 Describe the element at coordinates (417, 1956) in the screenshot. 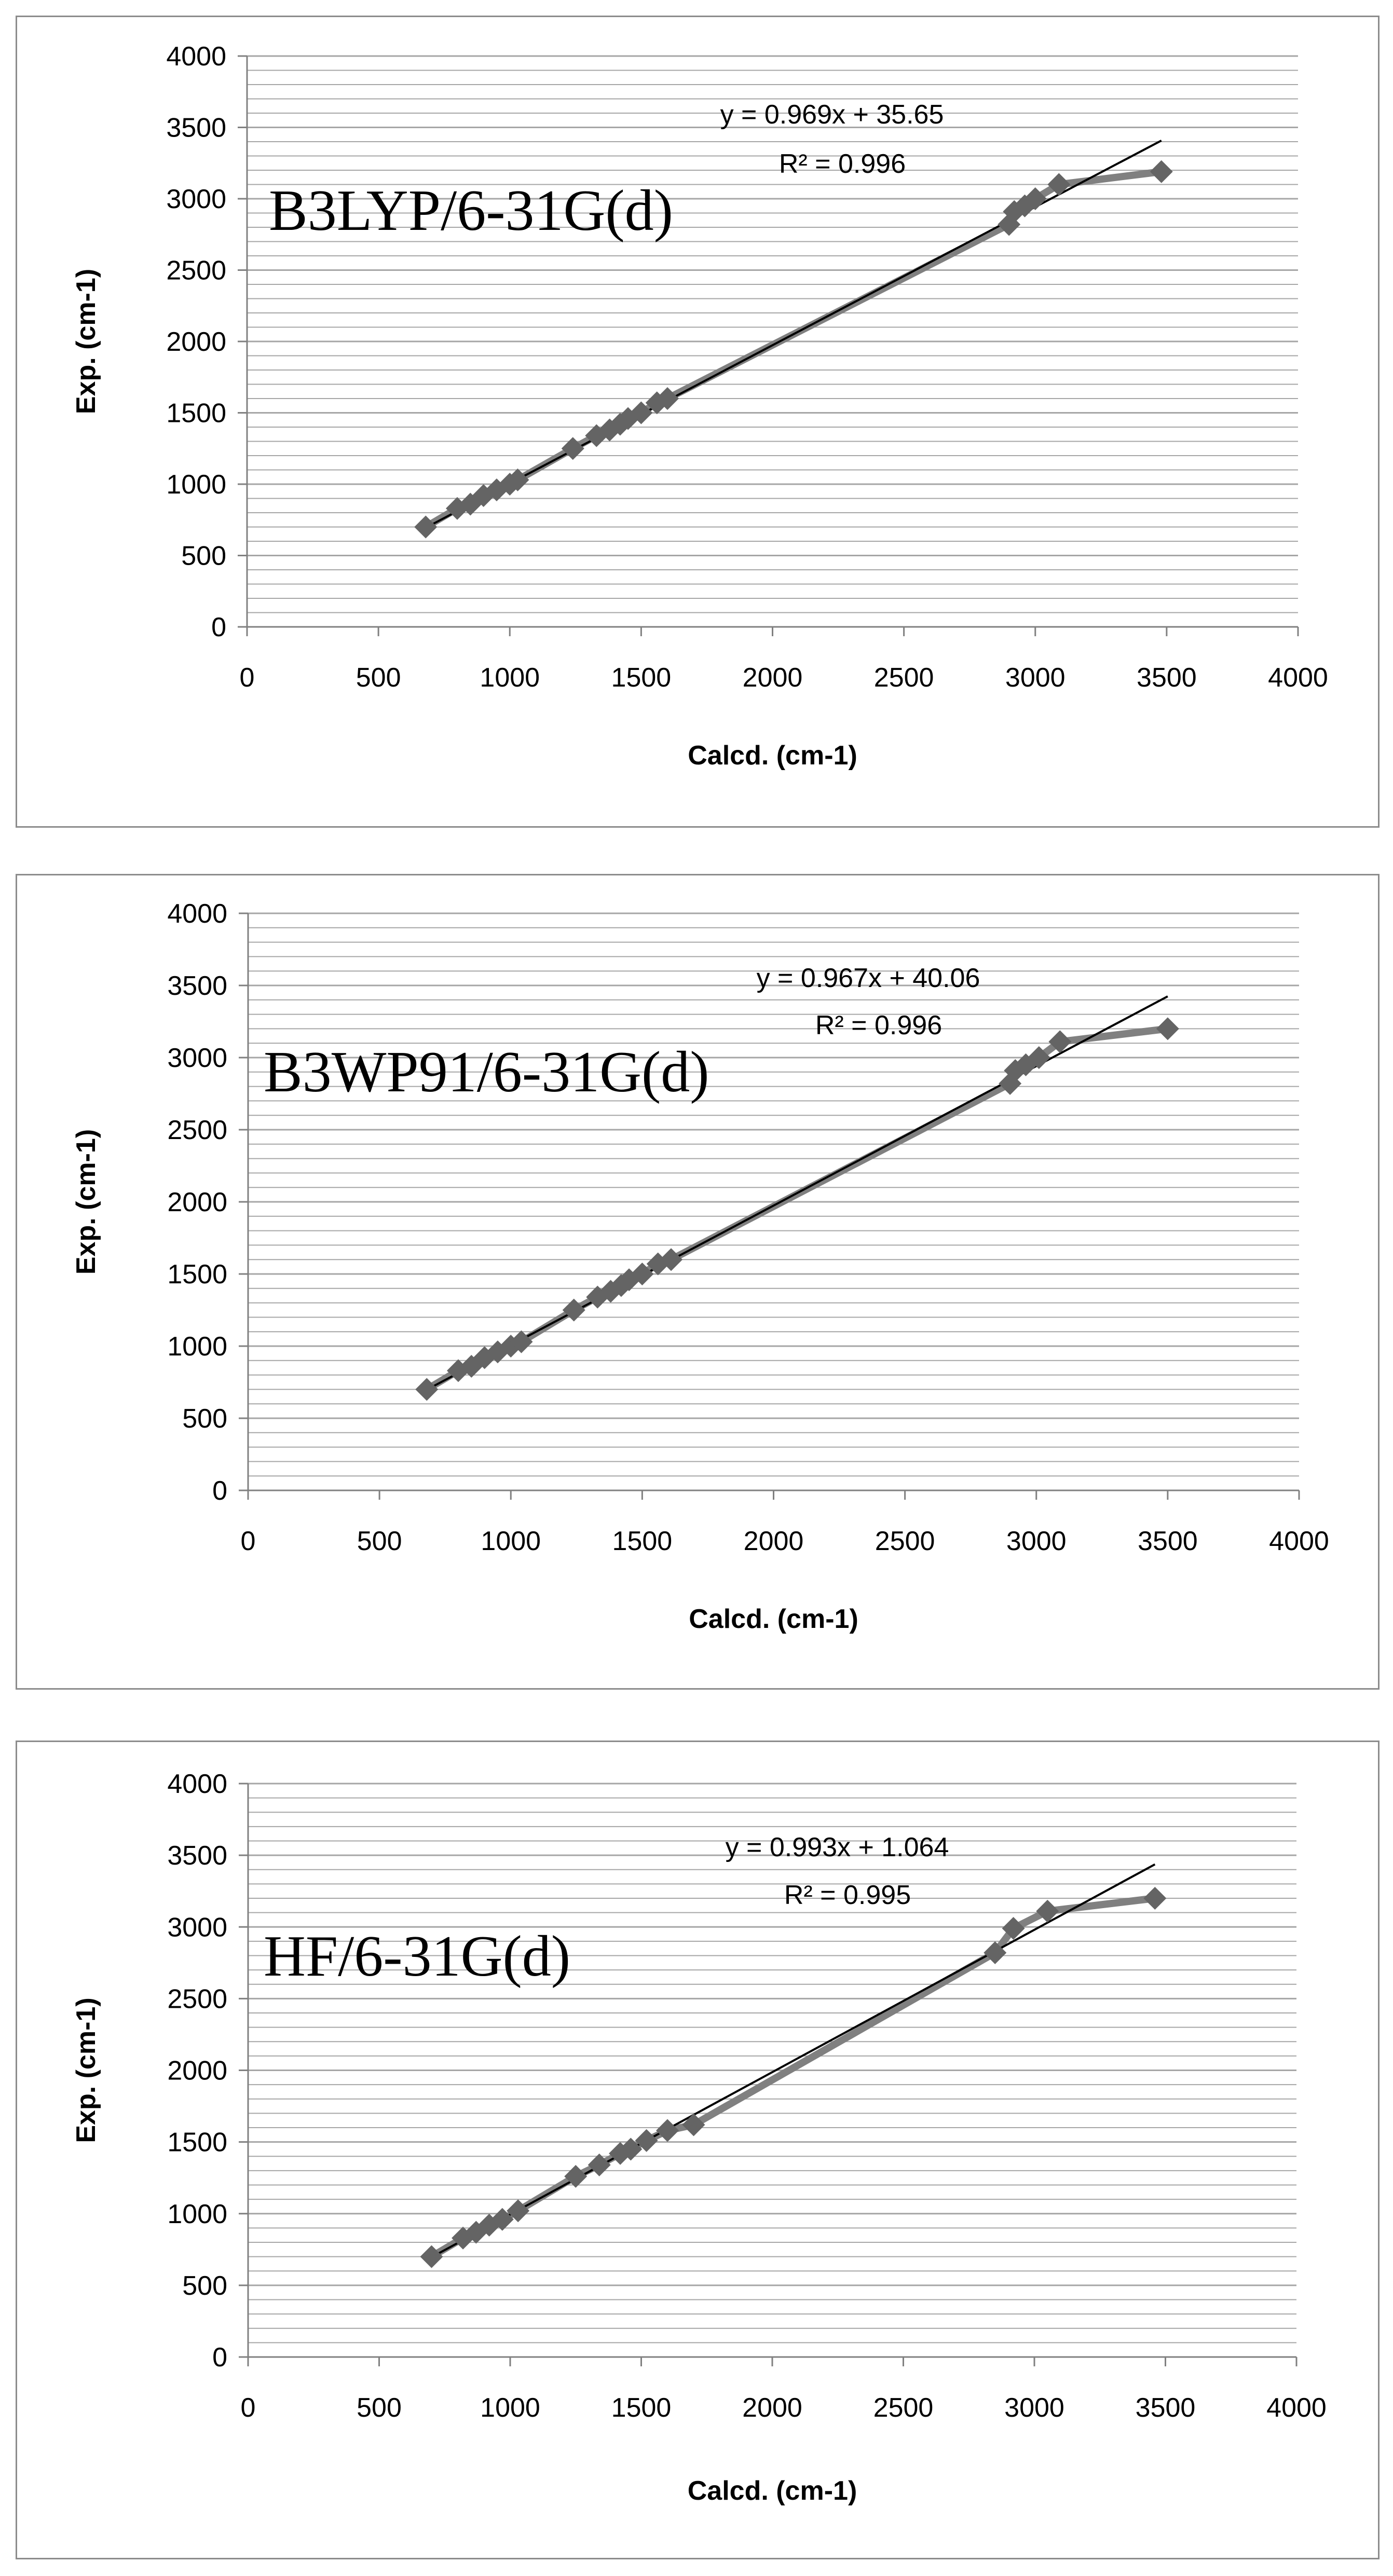

I see `method-label: HF/6-31G(d)` at that location.